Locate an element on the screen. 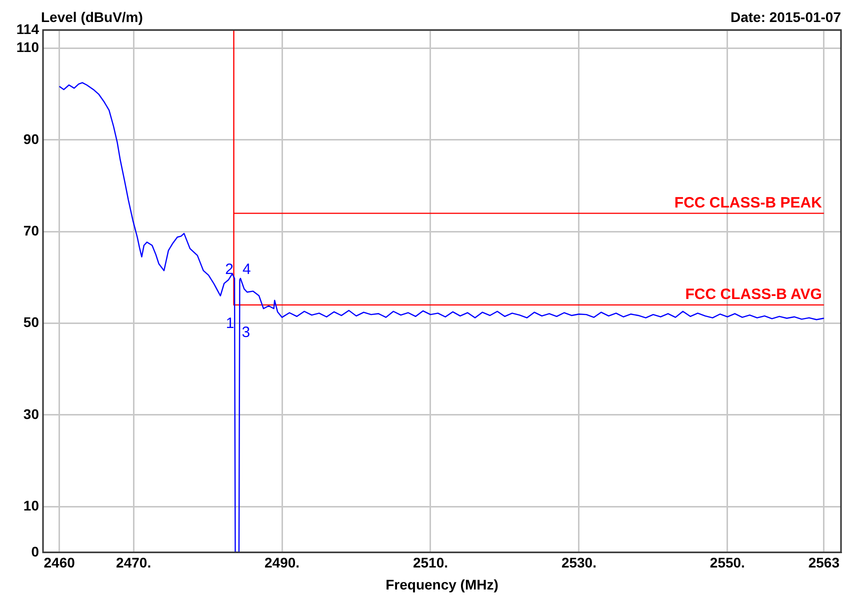 The height and width of the screenshot is (598, 846). y-tick-label: 114 is located at coordinates (28, 28).